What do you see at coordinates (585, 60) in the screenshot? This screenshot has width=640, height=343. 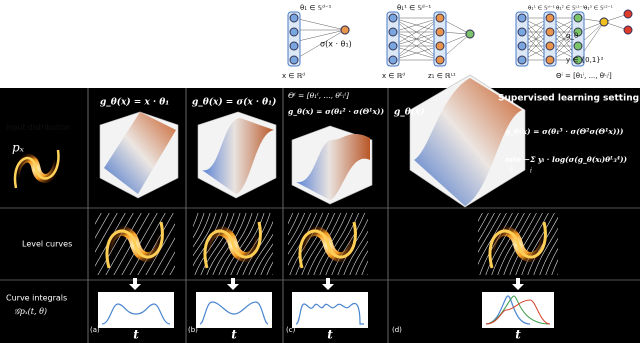 I see `net-label: y ∈ {0,1}²` at bounding box center [585, 60].